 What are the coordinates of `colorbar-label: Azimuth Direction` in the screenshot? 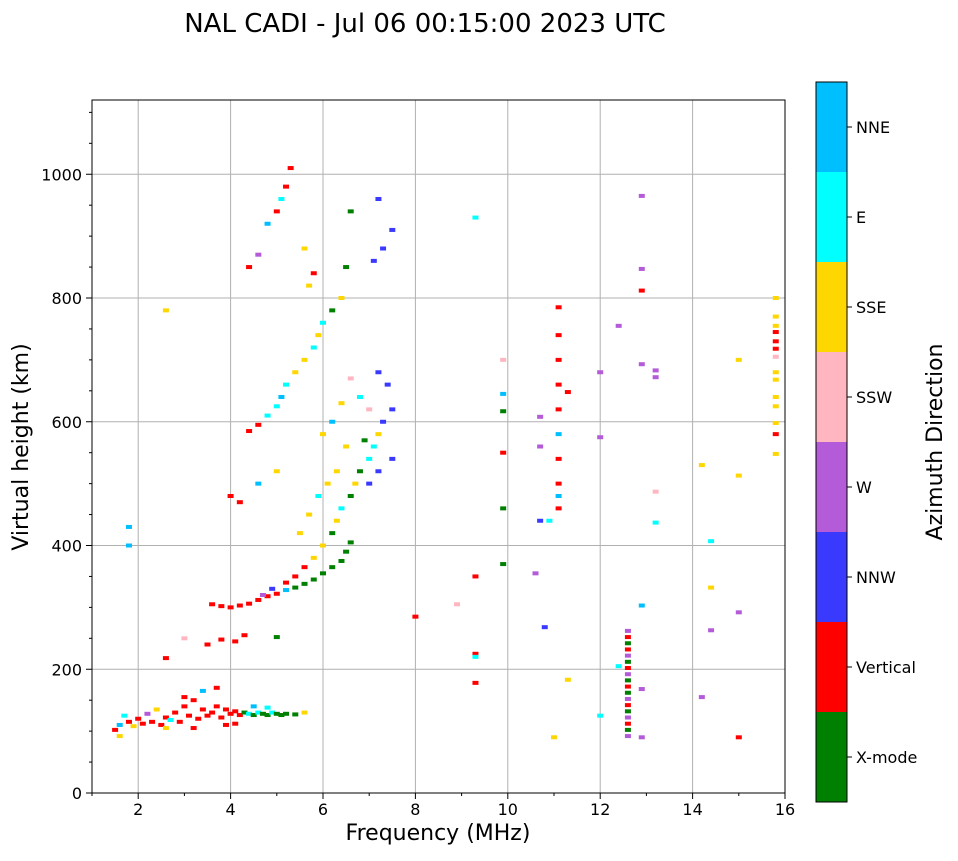 It's located at (935, 441).